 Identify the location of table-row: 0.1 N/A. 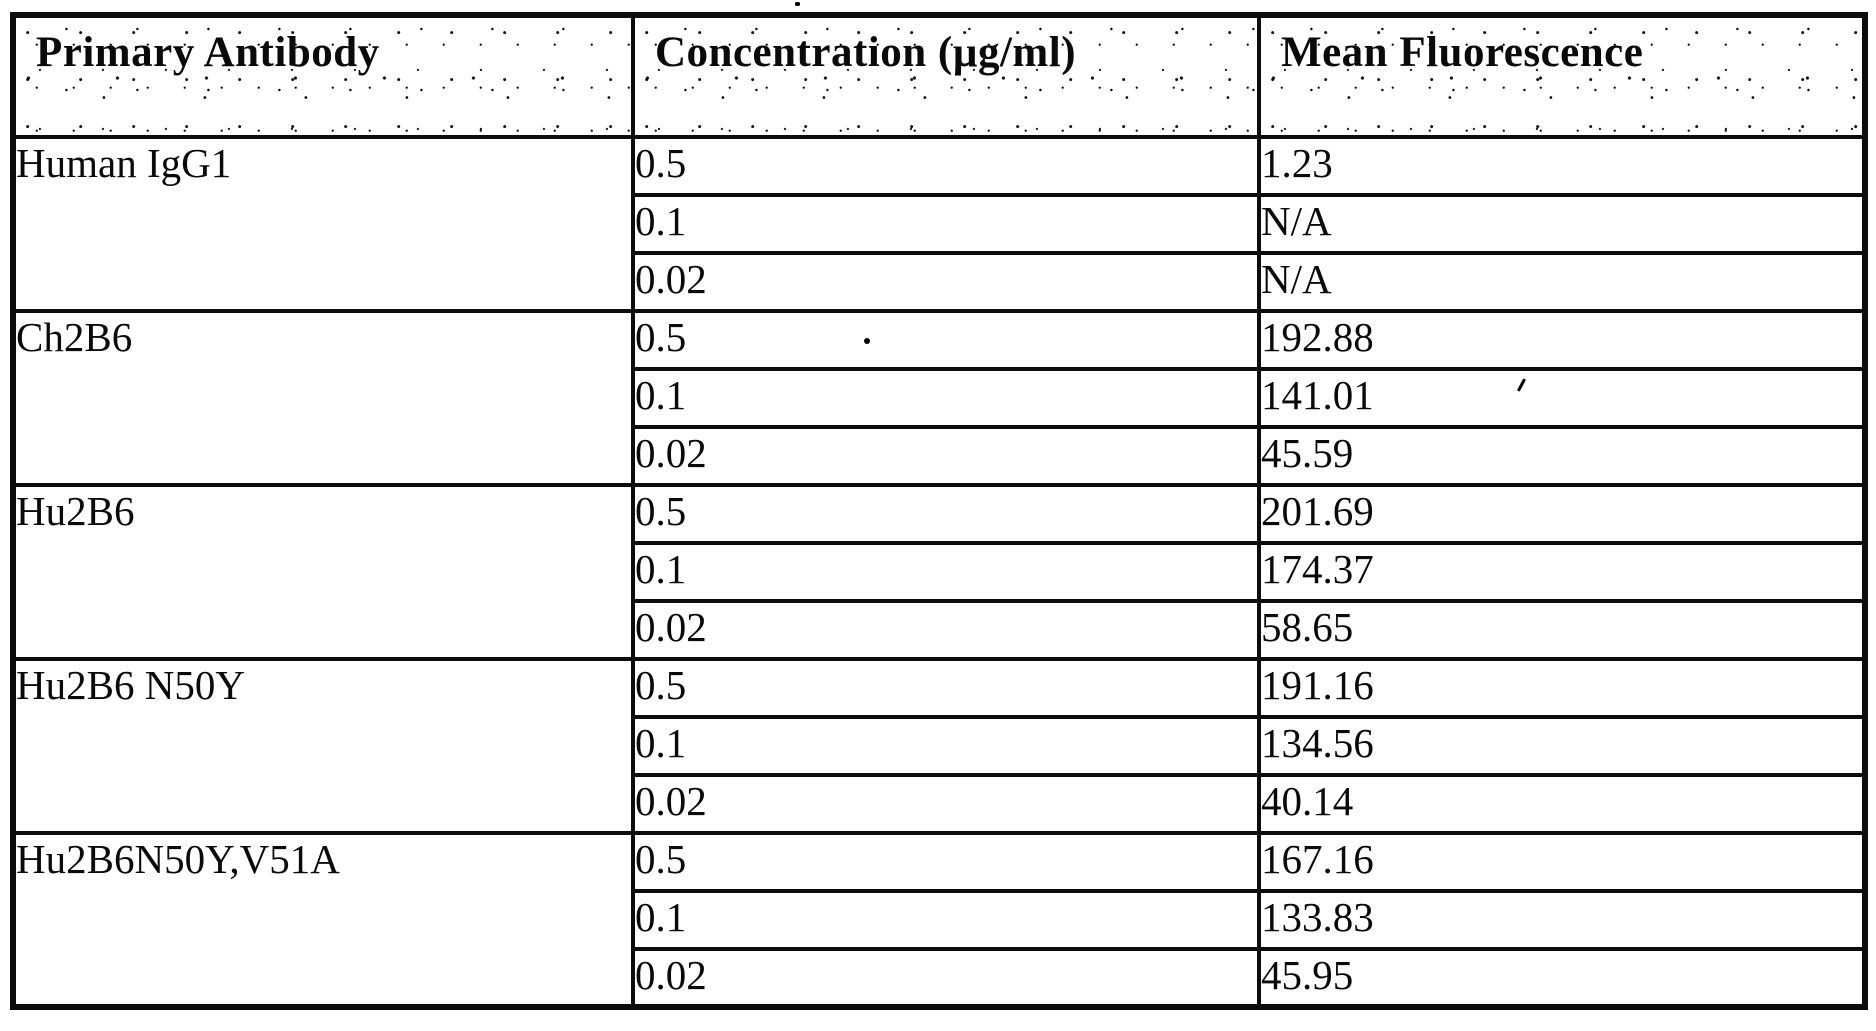
(940, 224).